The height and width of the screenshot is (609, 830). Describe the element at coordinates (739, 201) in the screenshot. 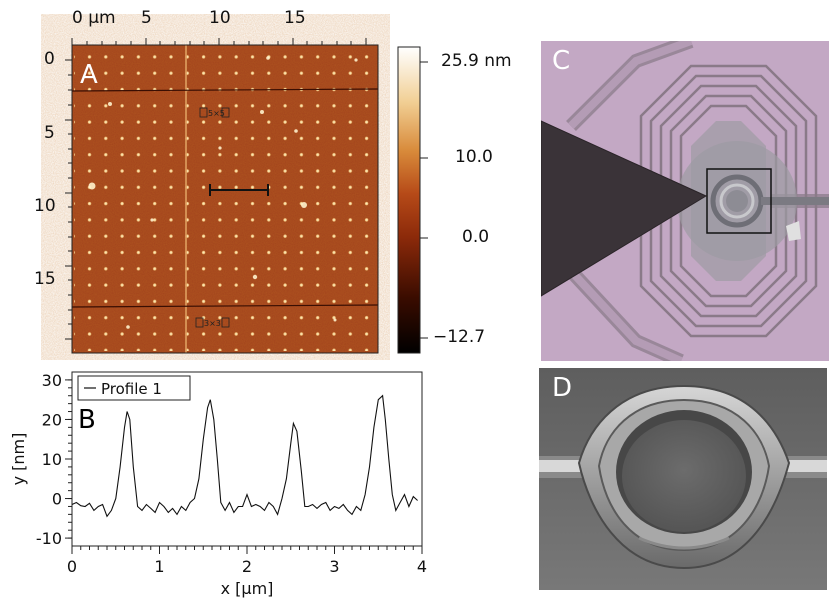

I see `zoom-box` at that location.